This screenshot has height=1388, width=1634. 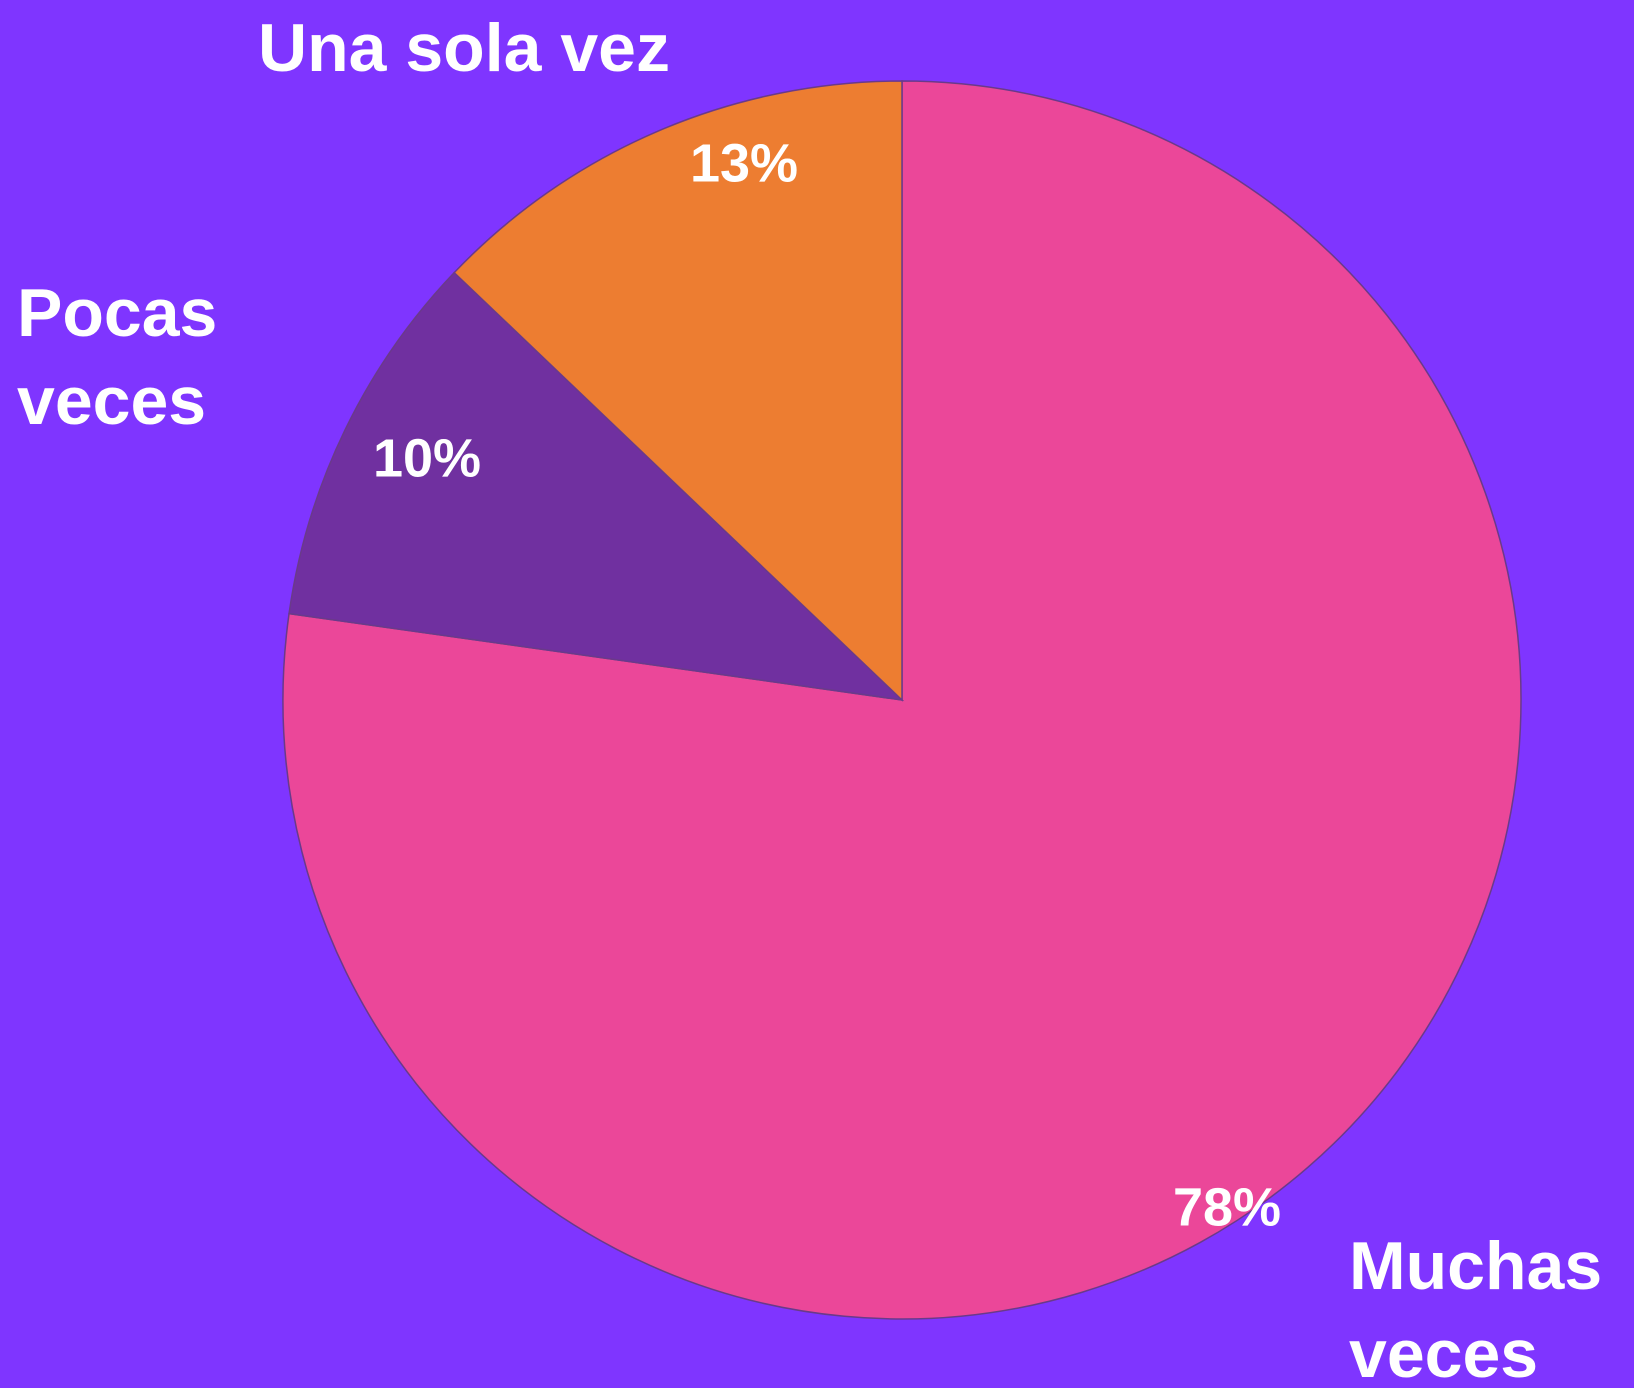 What do you see at coordinates (464, 48) in the screenshot?
I see `category-label: Una sola vez` at bounding box center [464, 48].